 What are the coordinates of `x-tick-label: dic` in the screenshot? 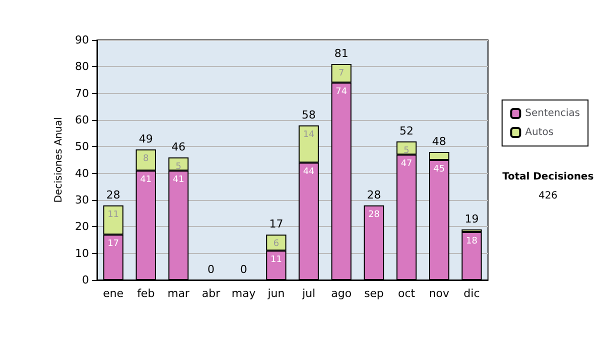 It's located at (472, 293).